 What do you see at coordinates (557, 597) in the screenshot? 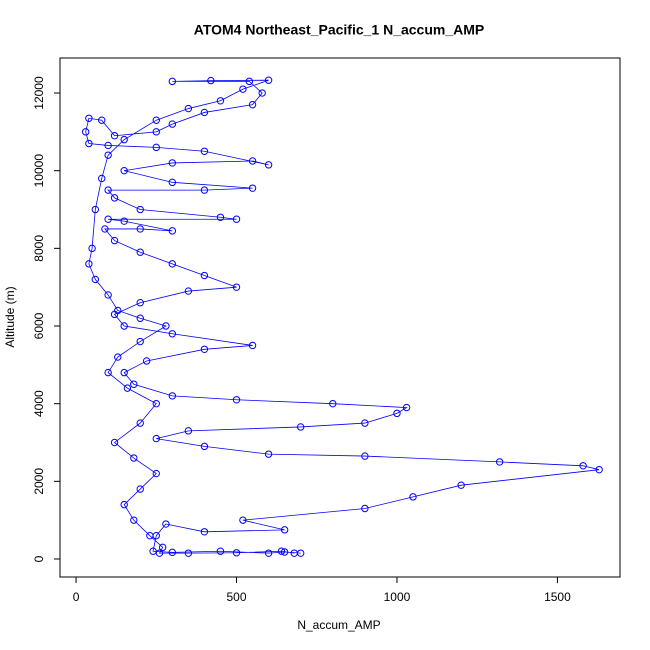
I see `x-tick-label: 1500` at bounding box center [557, 597].